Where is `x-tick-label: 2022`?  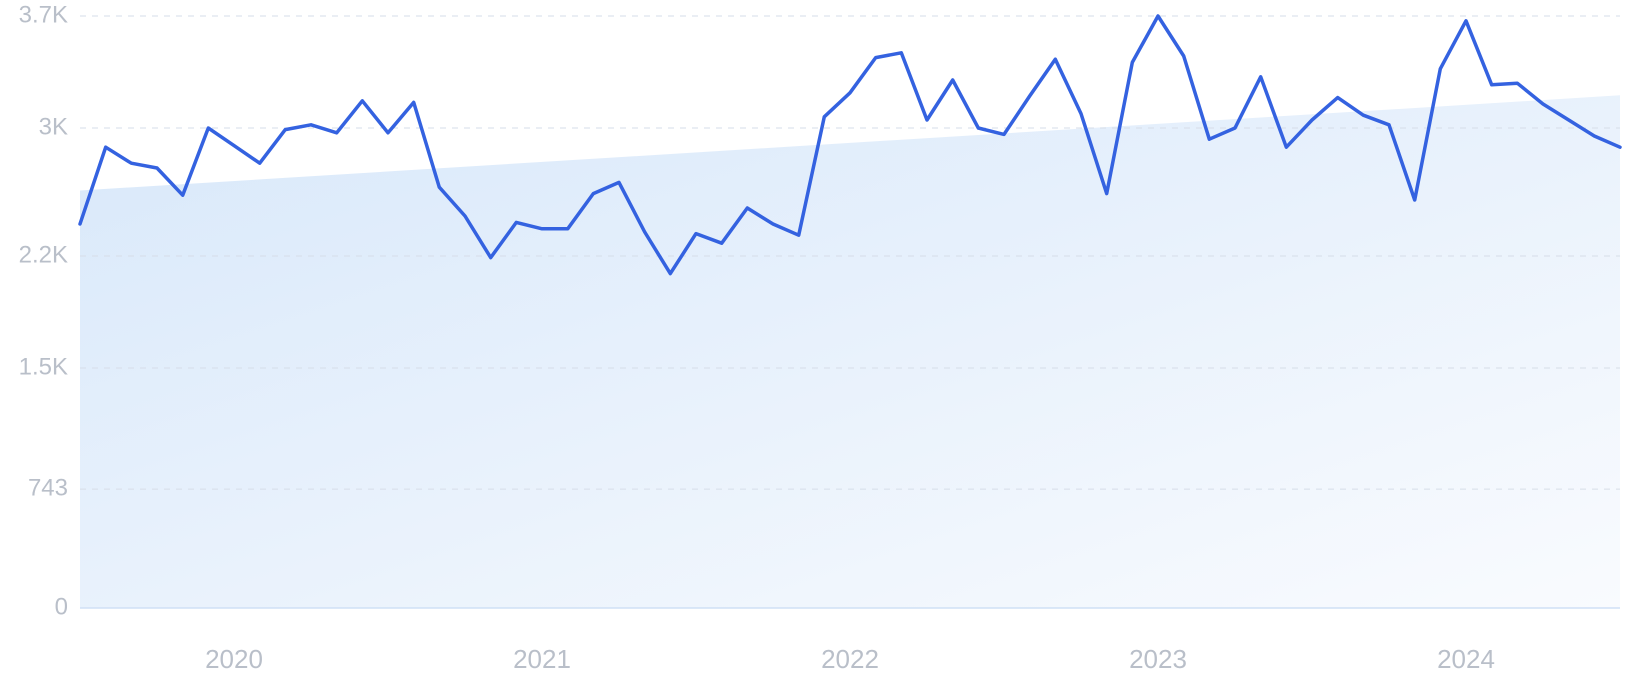
x-tick-label: 2022 is located at coordinates (850, 659).